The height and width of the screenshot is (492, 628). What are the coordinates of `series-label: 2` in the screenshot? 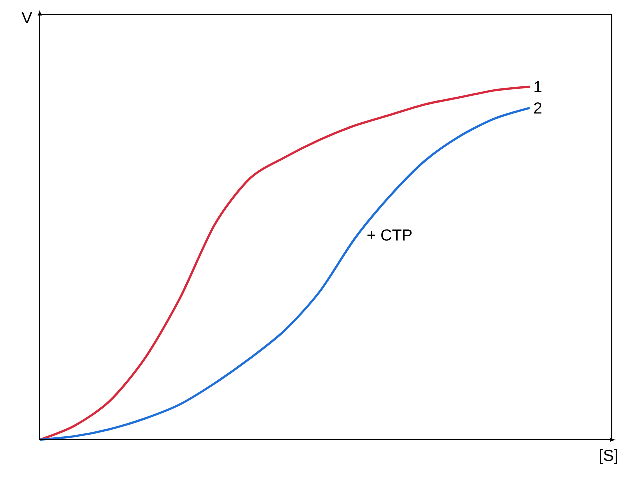 It's located at (538, 108).